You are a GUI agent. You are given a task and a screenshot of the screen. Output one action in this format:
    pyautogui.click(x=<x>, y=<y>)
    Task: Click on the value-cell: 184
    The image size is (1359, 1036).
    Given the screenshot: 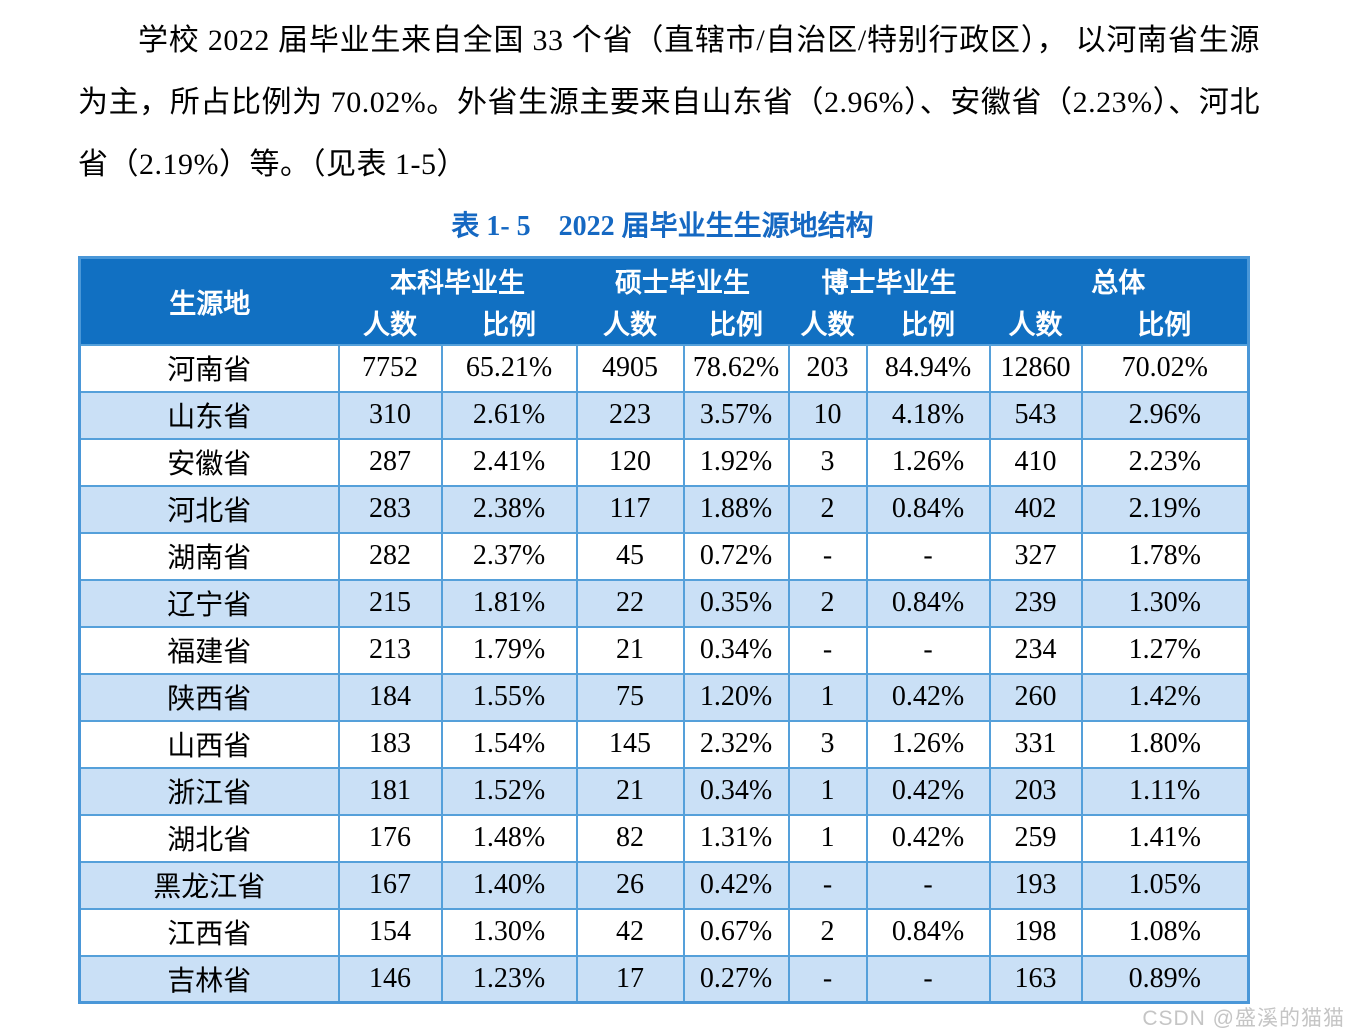 What is the action you would take?
    pyautogui.click(x=390, y=697)
    